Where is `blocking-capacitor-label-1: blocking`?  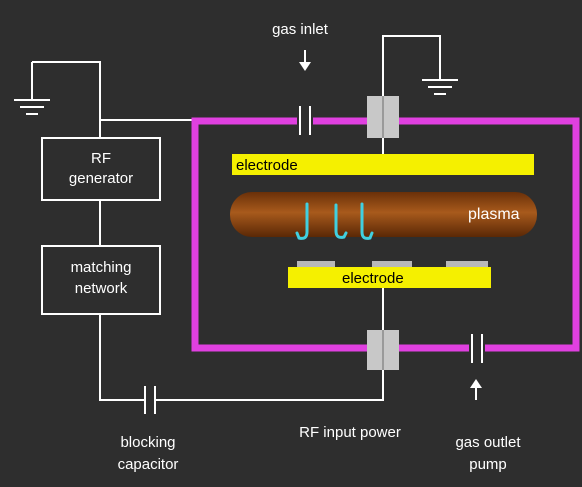
blocking-capacitor-label-1: blocking is located at coordinates (147, 442).